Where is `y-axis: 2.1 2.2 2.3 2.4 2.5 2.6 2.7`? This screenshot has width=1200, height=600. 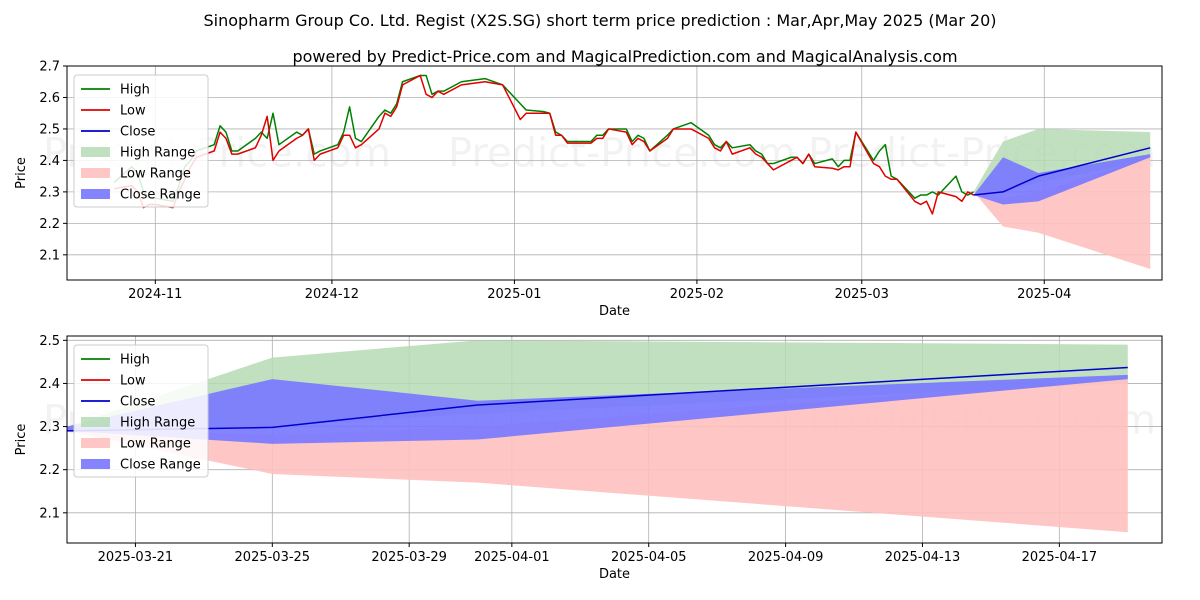
y-axis: 2.1 2.2 2.3 2.4 2.5 2.6 2.7 is located at coordinates (53, 161).